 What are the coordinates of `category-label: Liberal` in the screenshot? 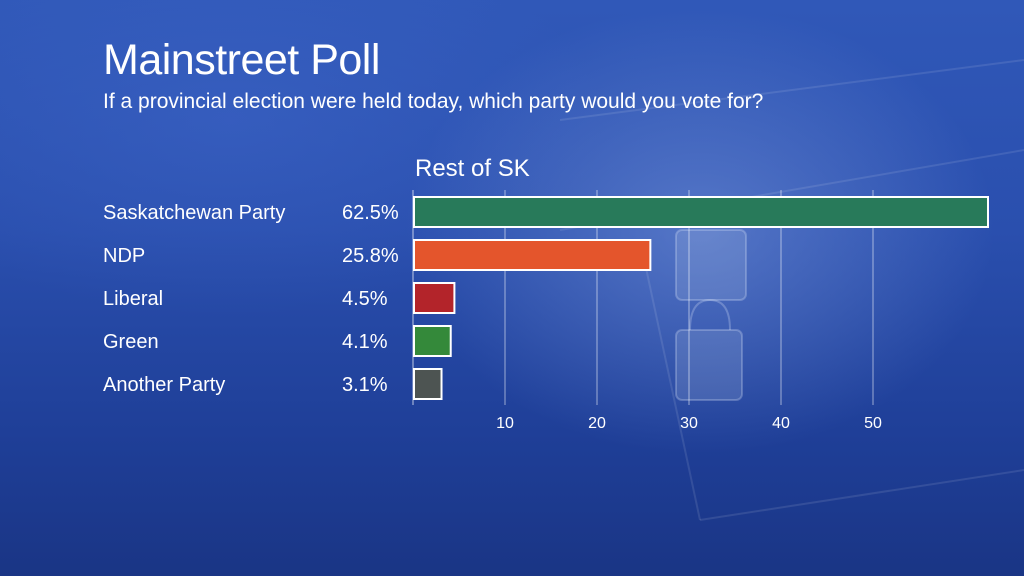 It's located at (133, 299).